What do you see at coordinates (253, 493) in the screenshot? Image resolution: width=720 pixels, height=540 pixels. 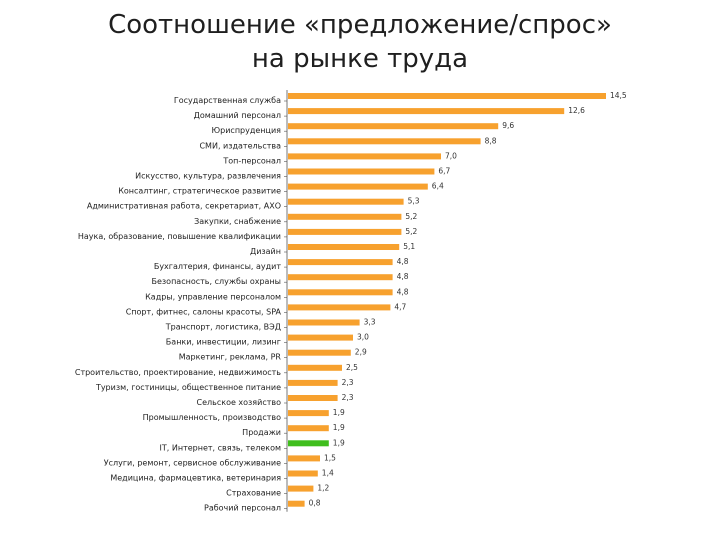 I see `category-label: Страхование` at bounding box center [253, 493].